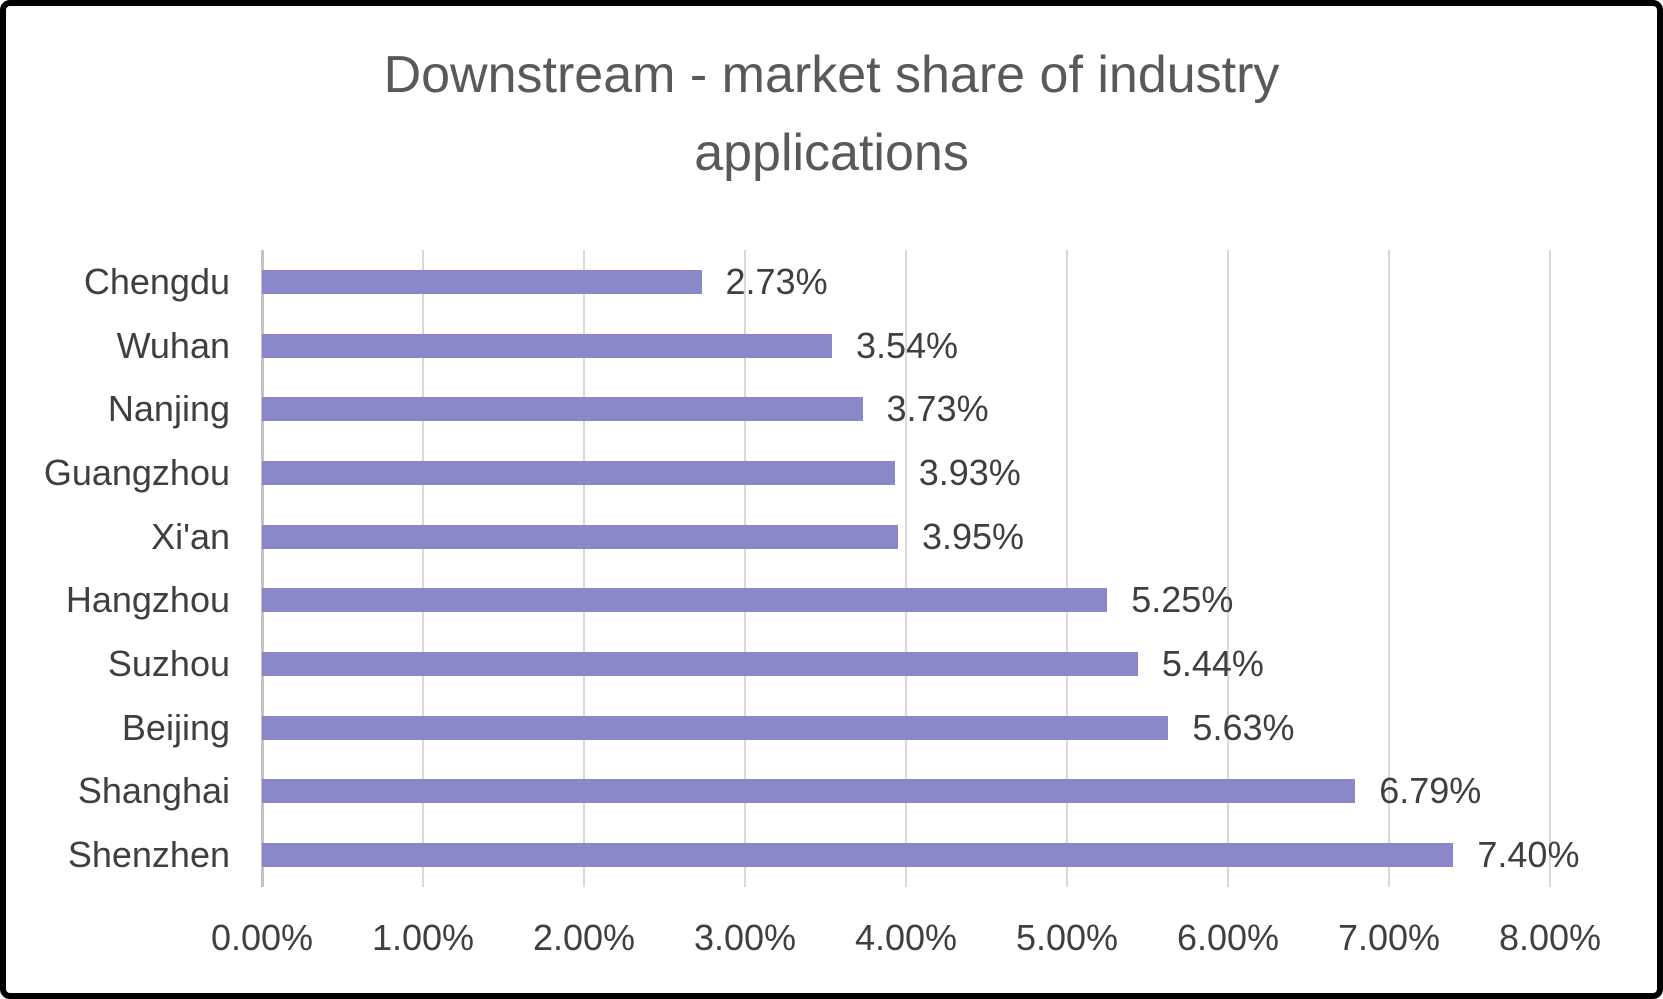  Describe the element at coordinates (1550, 937) in the screenshot. I see `x-tick-label: 8.00%` at that location.